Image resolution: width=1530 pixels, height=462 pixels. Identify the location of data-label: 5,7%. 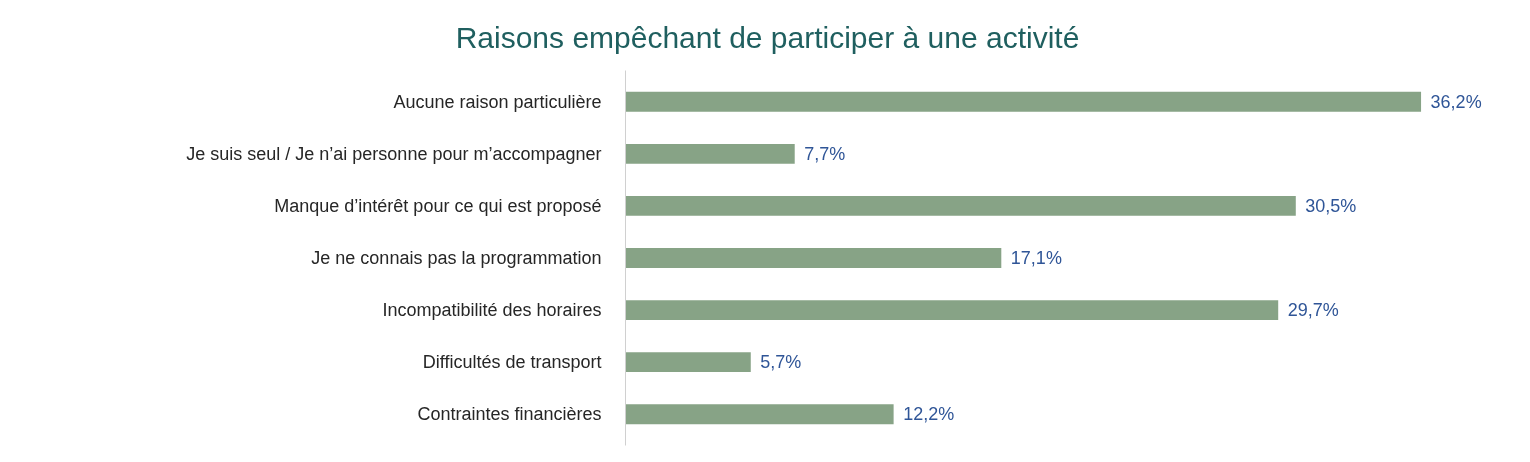
(781, 362).